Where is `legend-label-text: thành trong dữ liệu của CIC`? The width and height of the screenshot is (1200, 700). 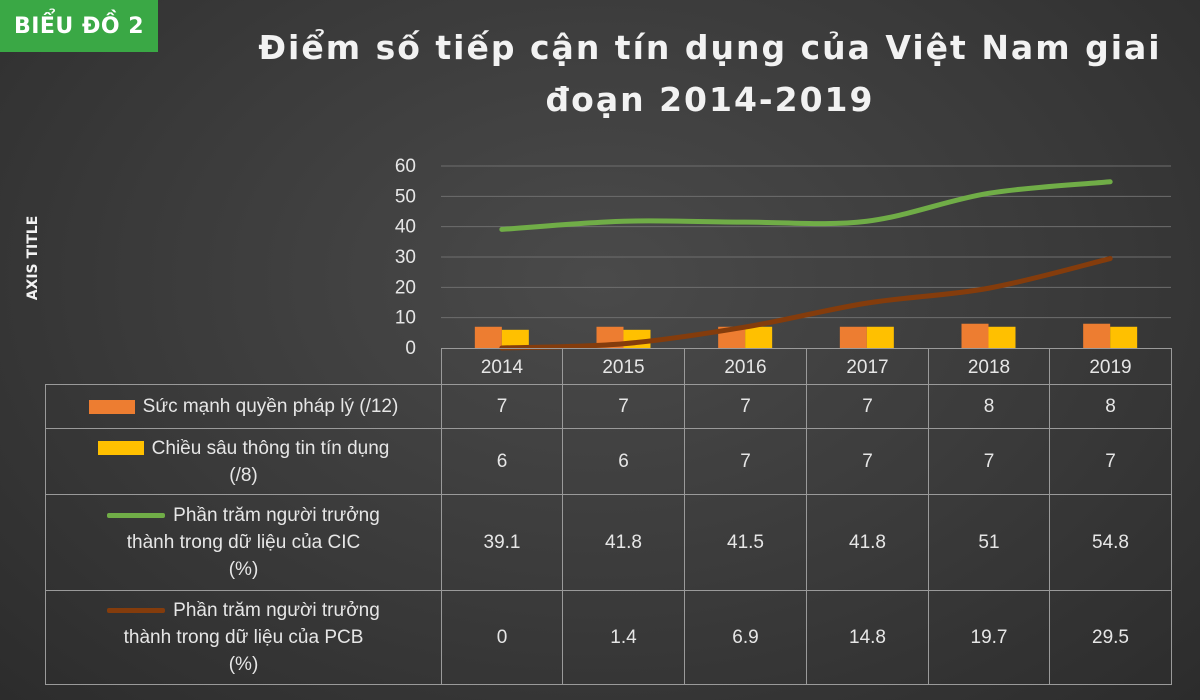
legend-label-text: thành trong dữ liệu của CIC is located at coordinates (243, 542).